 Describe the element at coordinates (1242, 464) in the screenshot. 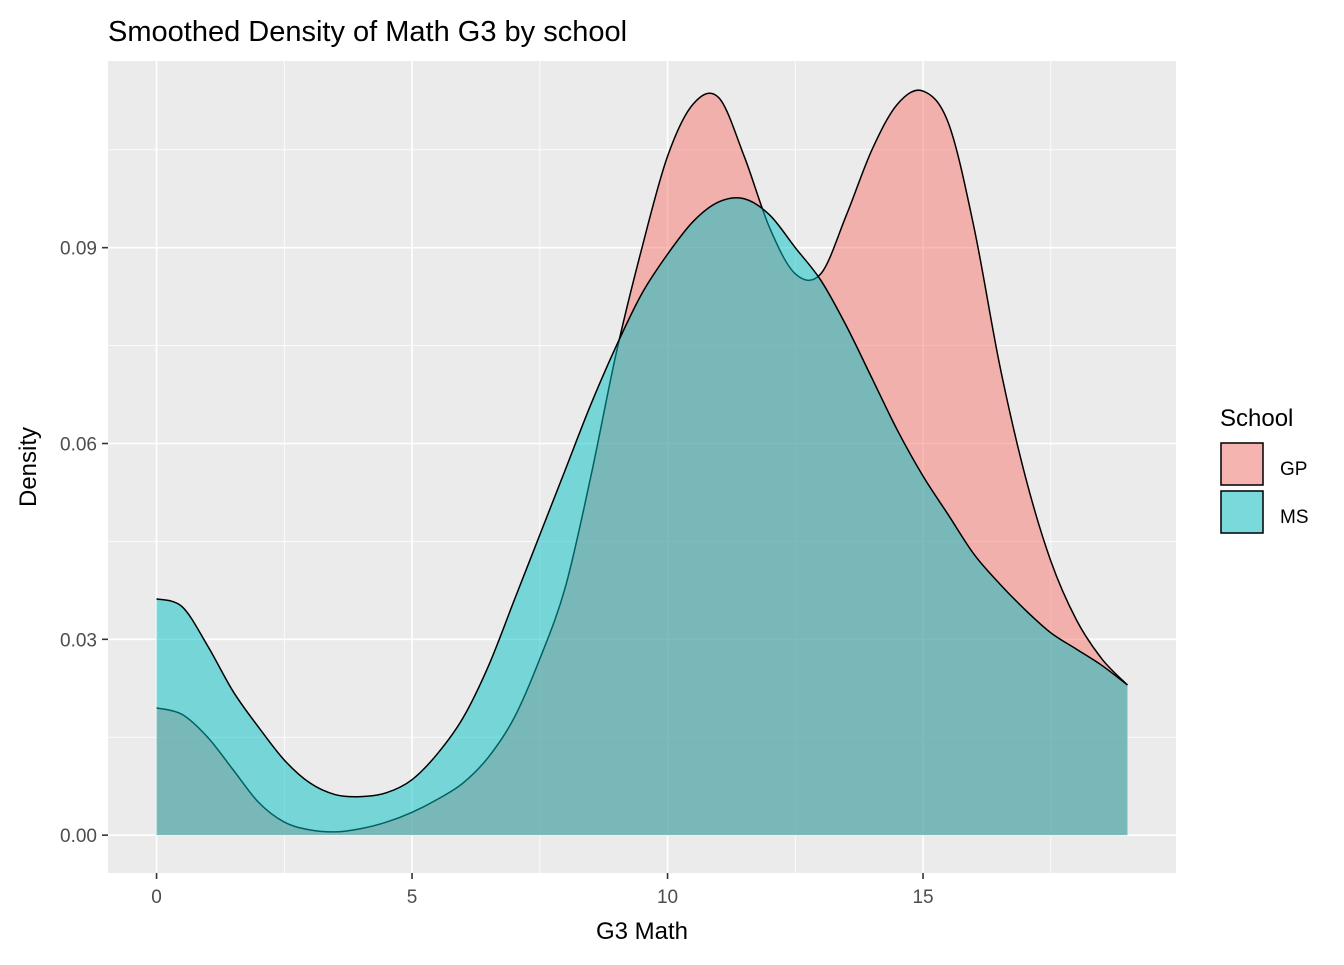

I see `legend-key-gp` at that location.